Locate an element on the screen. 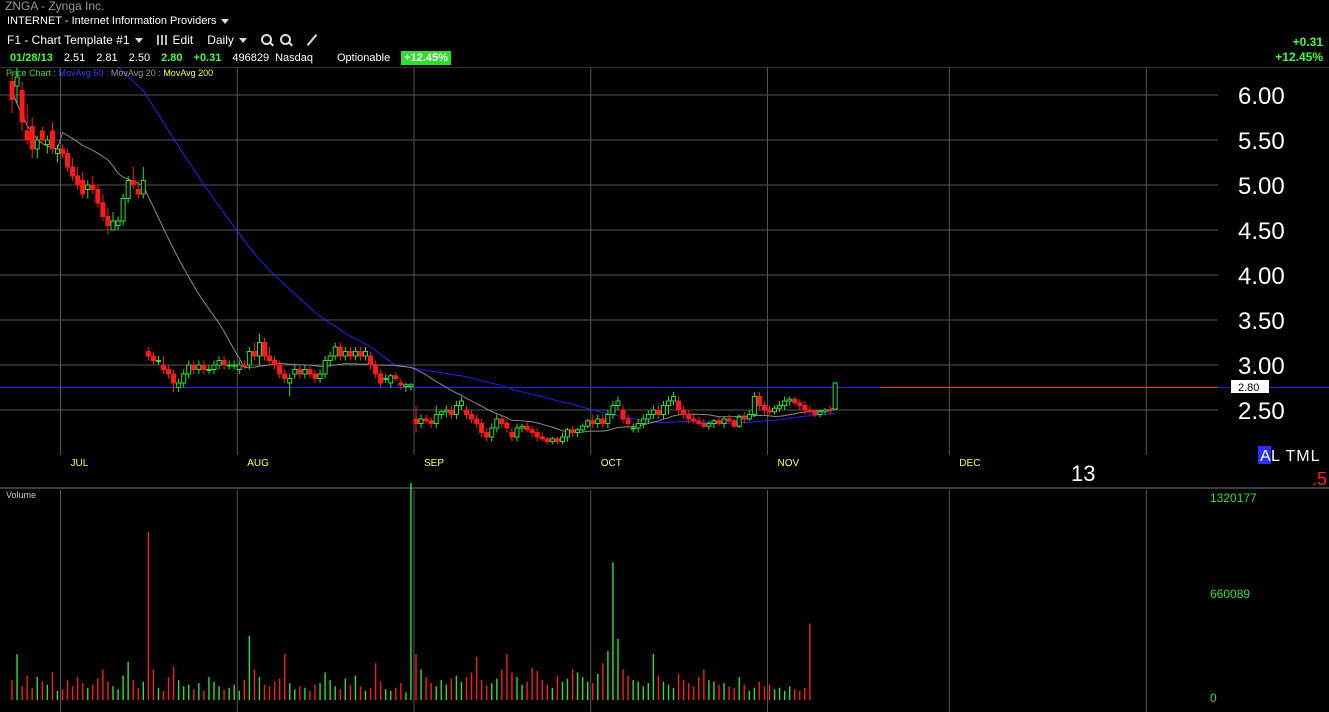 The height and width of the screenshot is (712, 1329). month-label: NOV is located at coordinates (789, 463).